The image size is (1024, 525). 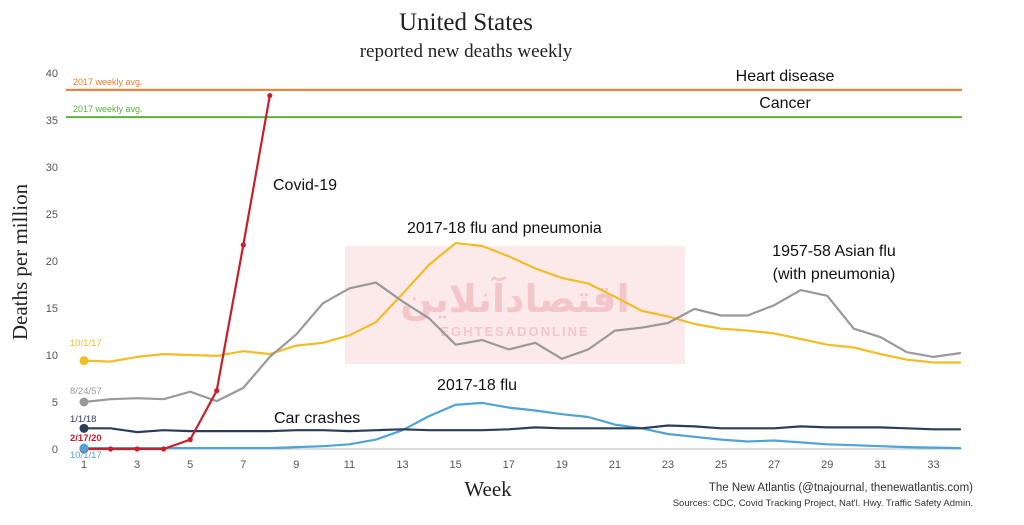 What do you see at coordinates (52, 309) in the screenshot?
I see `y-tick-label: 15` at bounding box center [52, 309].